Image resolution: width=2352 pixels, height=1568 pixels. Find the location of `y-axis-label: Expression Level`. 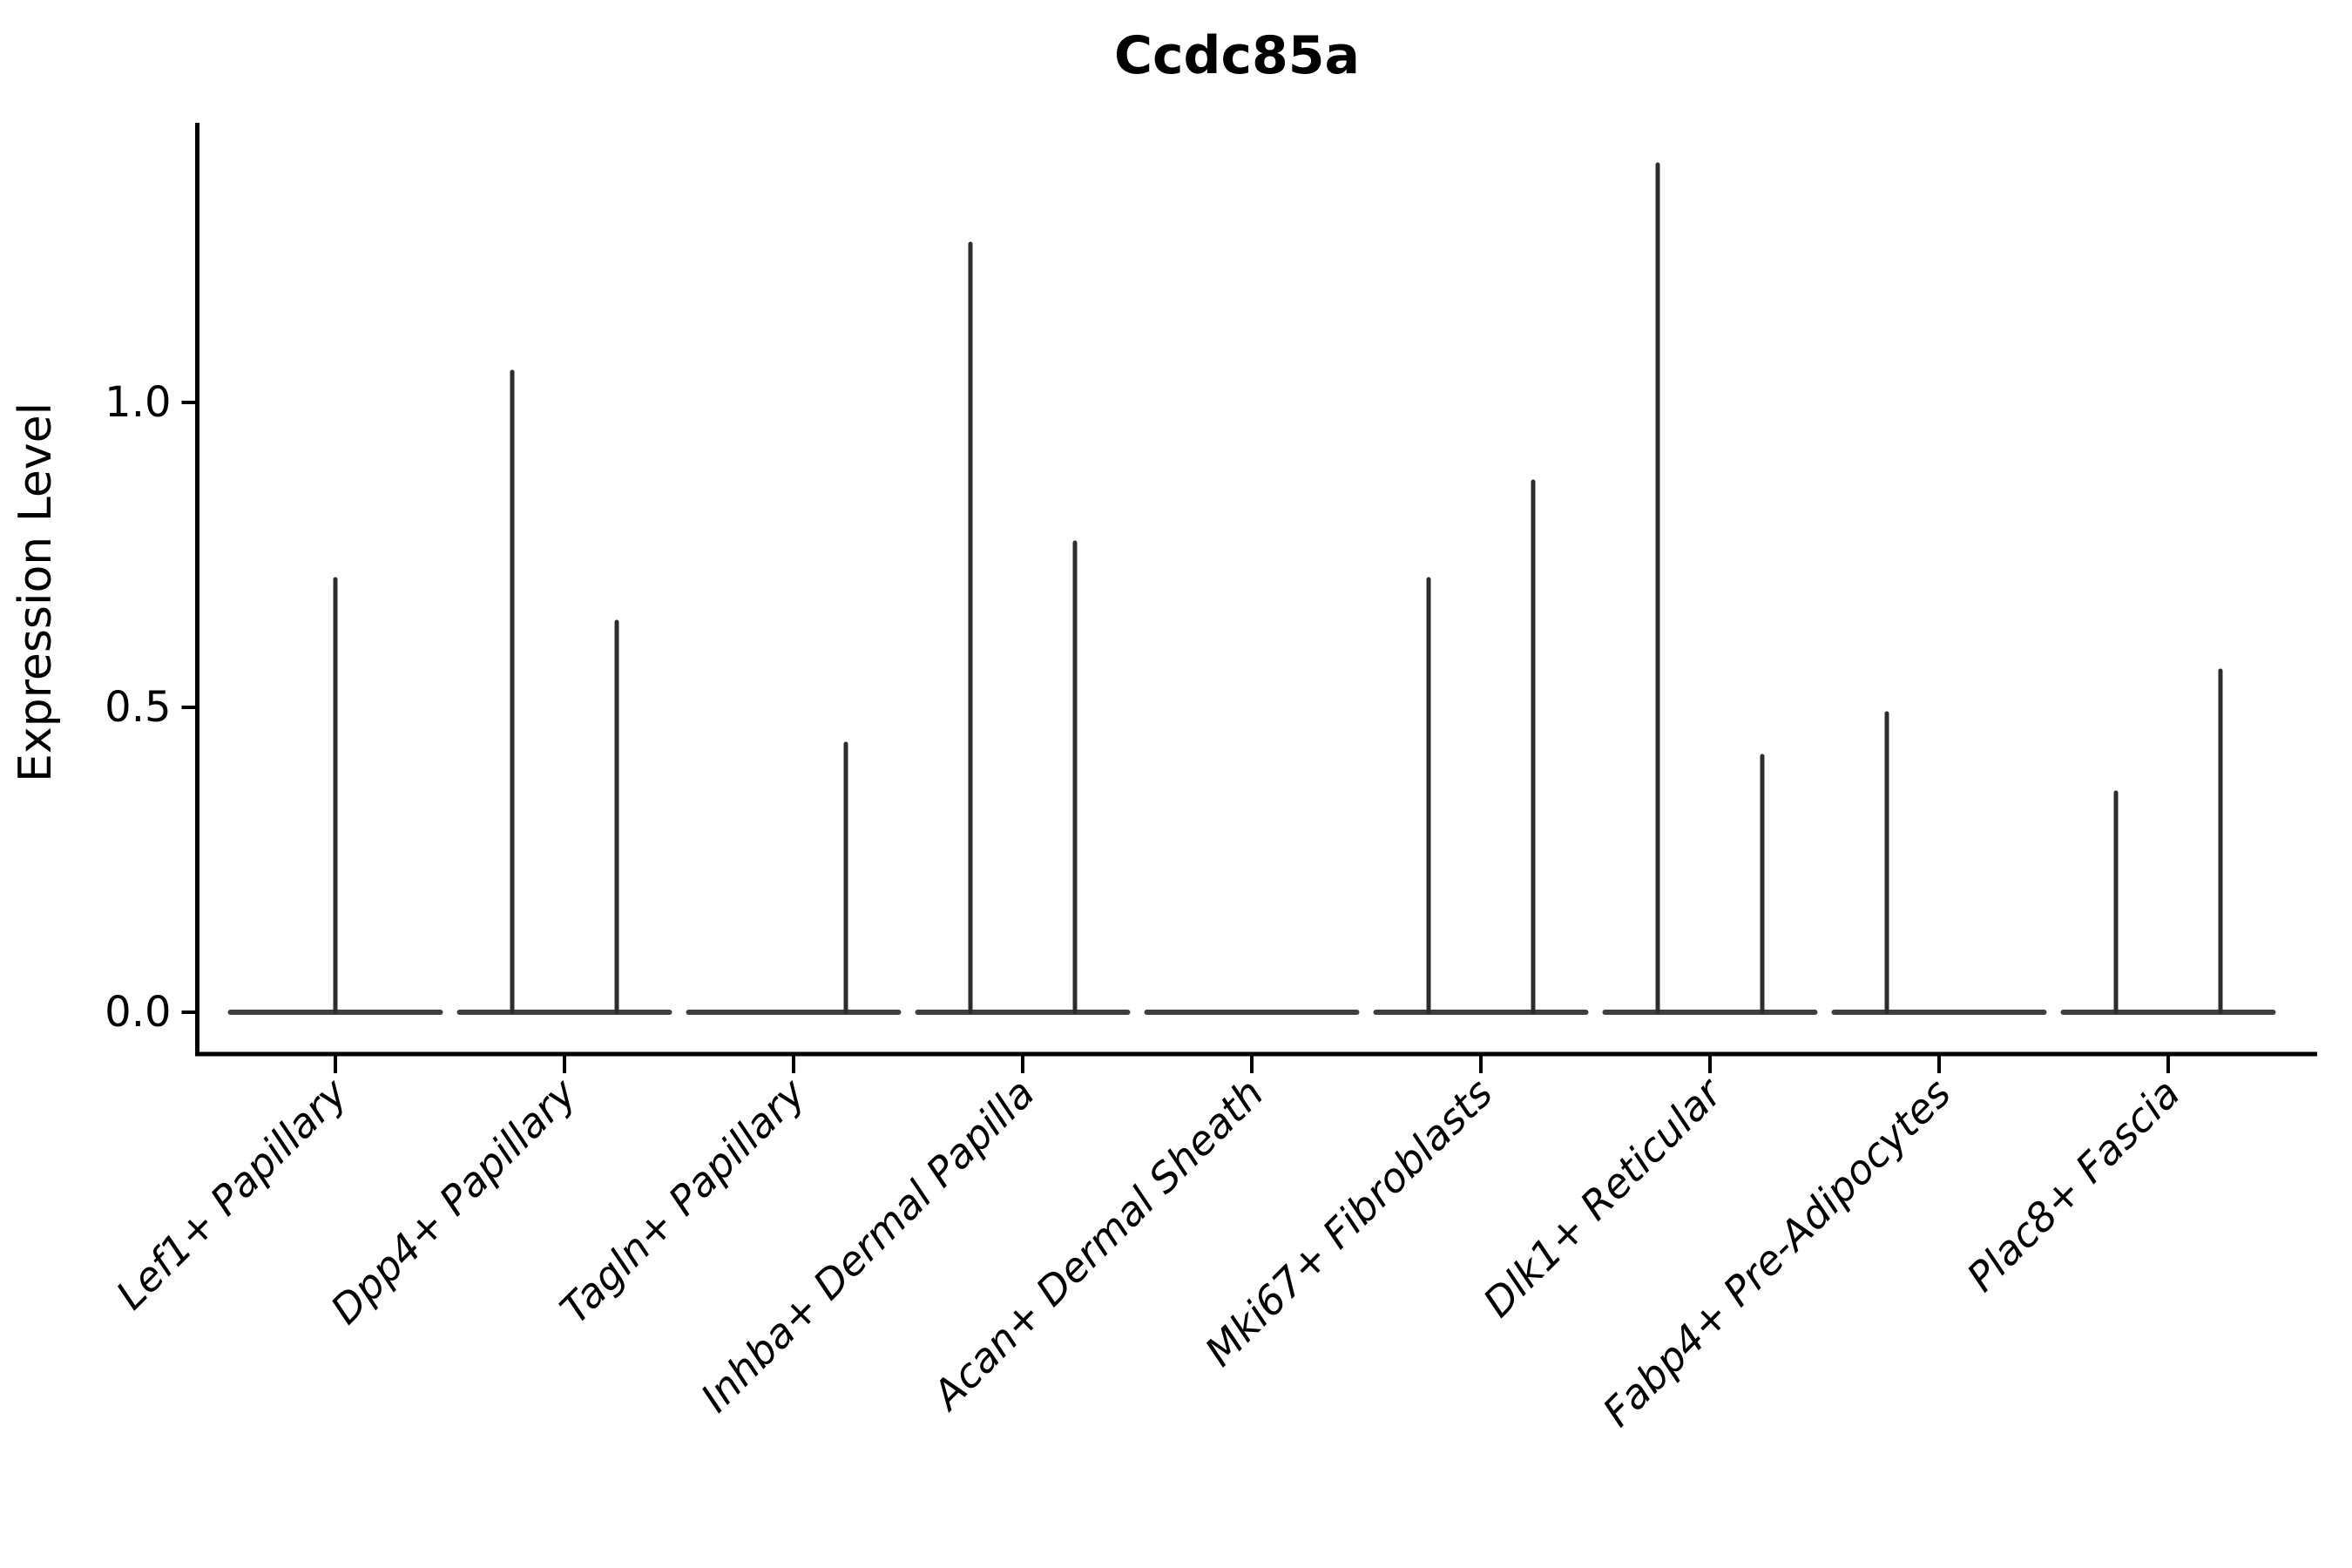

y-axis-label: Expression Level is located at coordinates (36, 592).